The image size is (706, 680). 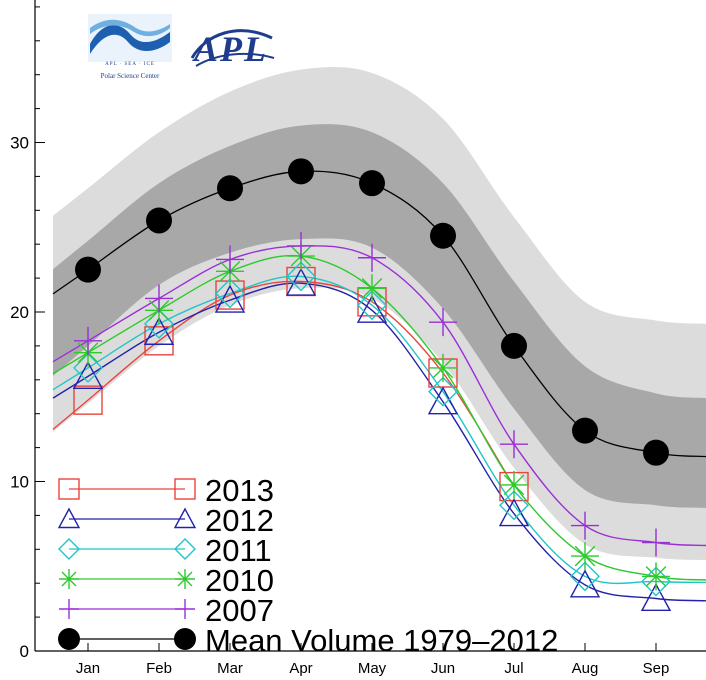 What do you see at coordinates (381, 640) in the screenshot?
I see `legend-label: Mean Volume 1979–2012` at bounding box center [381, 640].